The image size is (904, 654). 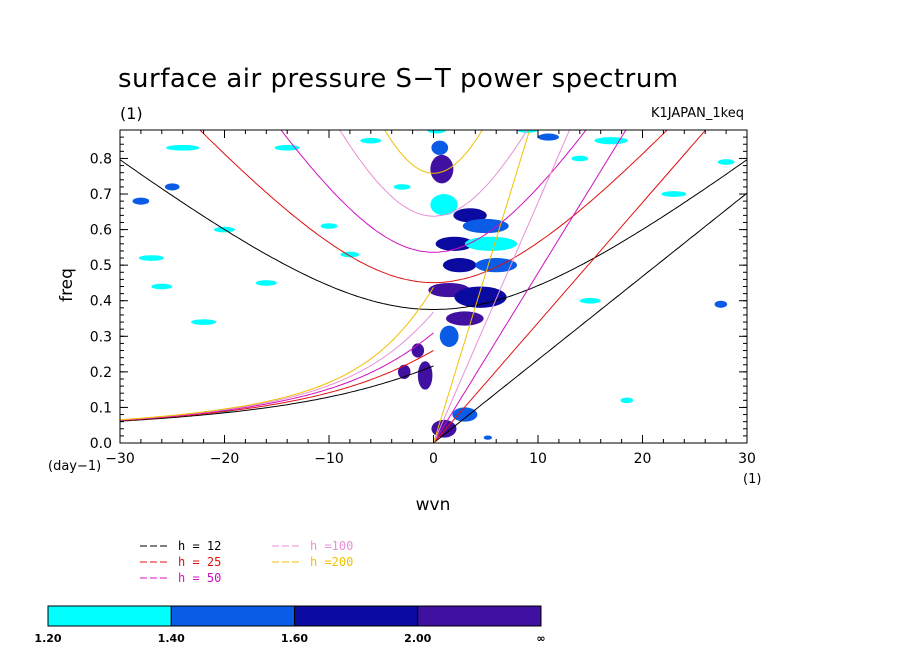 What do you see at coordinates (331, 546) in the screenshot?
I see `legend-label: h =100` at bounding box center [331, 546].